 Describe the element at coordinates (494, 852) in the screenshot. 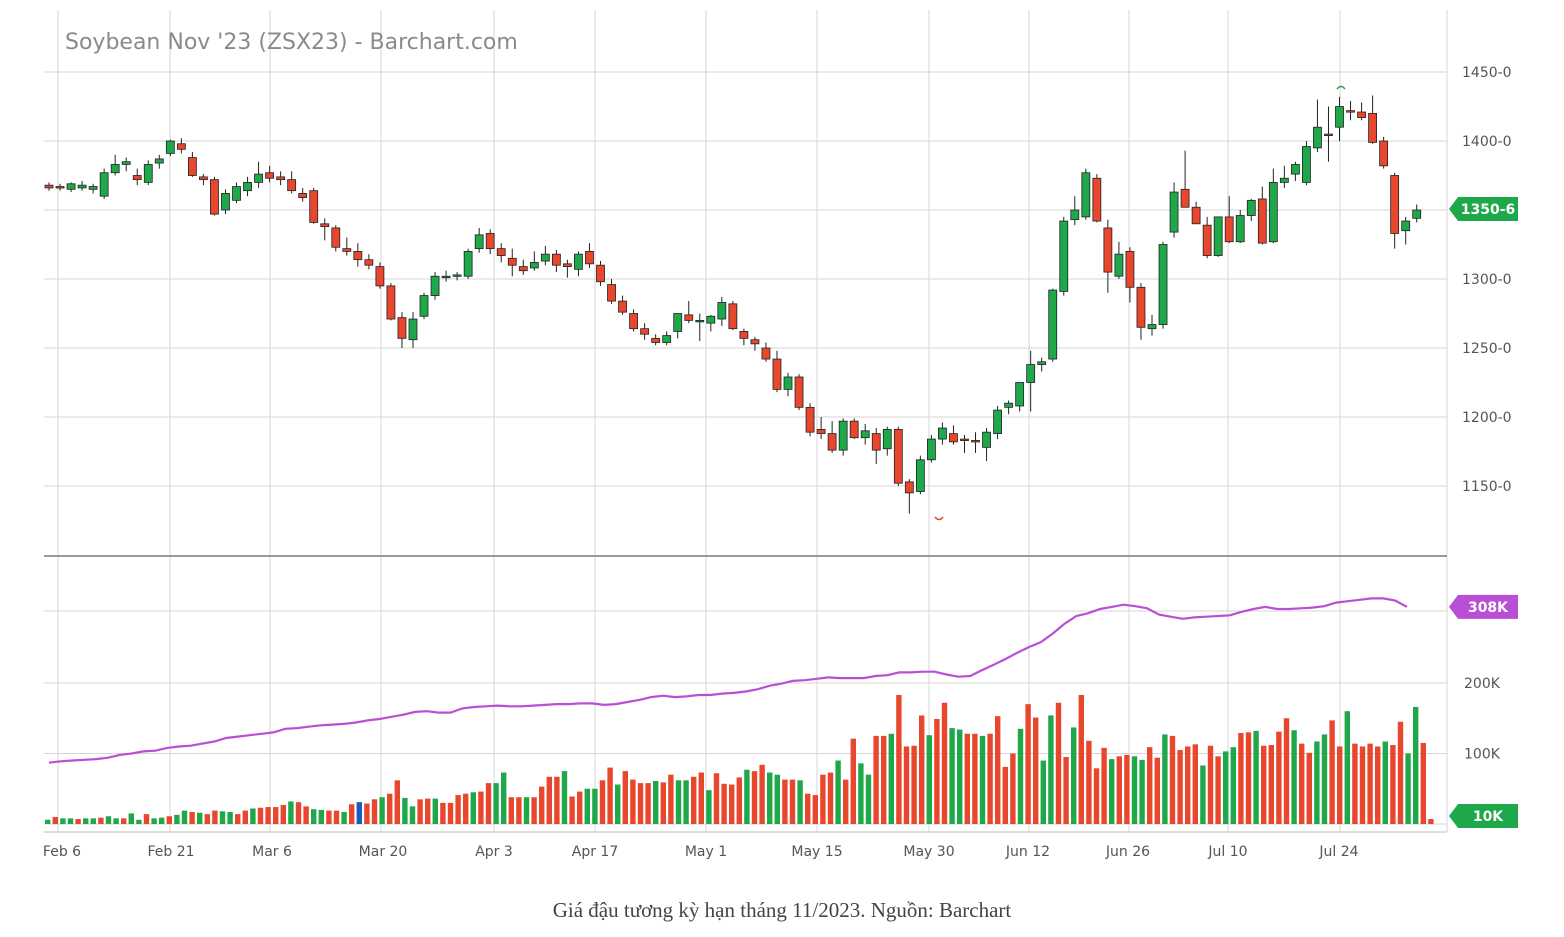

I see `date-tick-label: Apr 3` at that location.